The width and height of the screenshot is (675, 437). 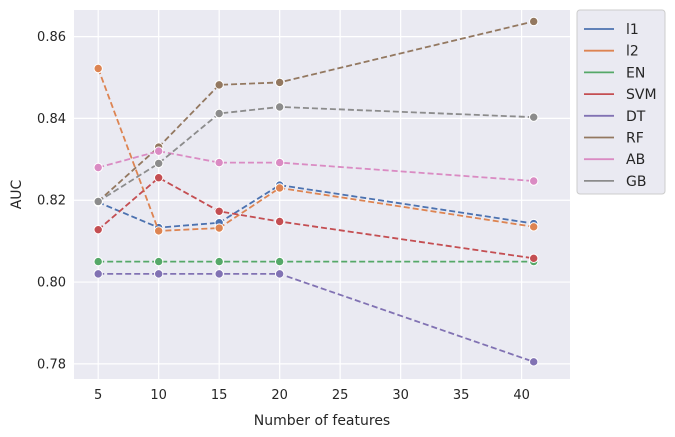 I want to click on x-tick-label: 35, so click(x=461, y=395).